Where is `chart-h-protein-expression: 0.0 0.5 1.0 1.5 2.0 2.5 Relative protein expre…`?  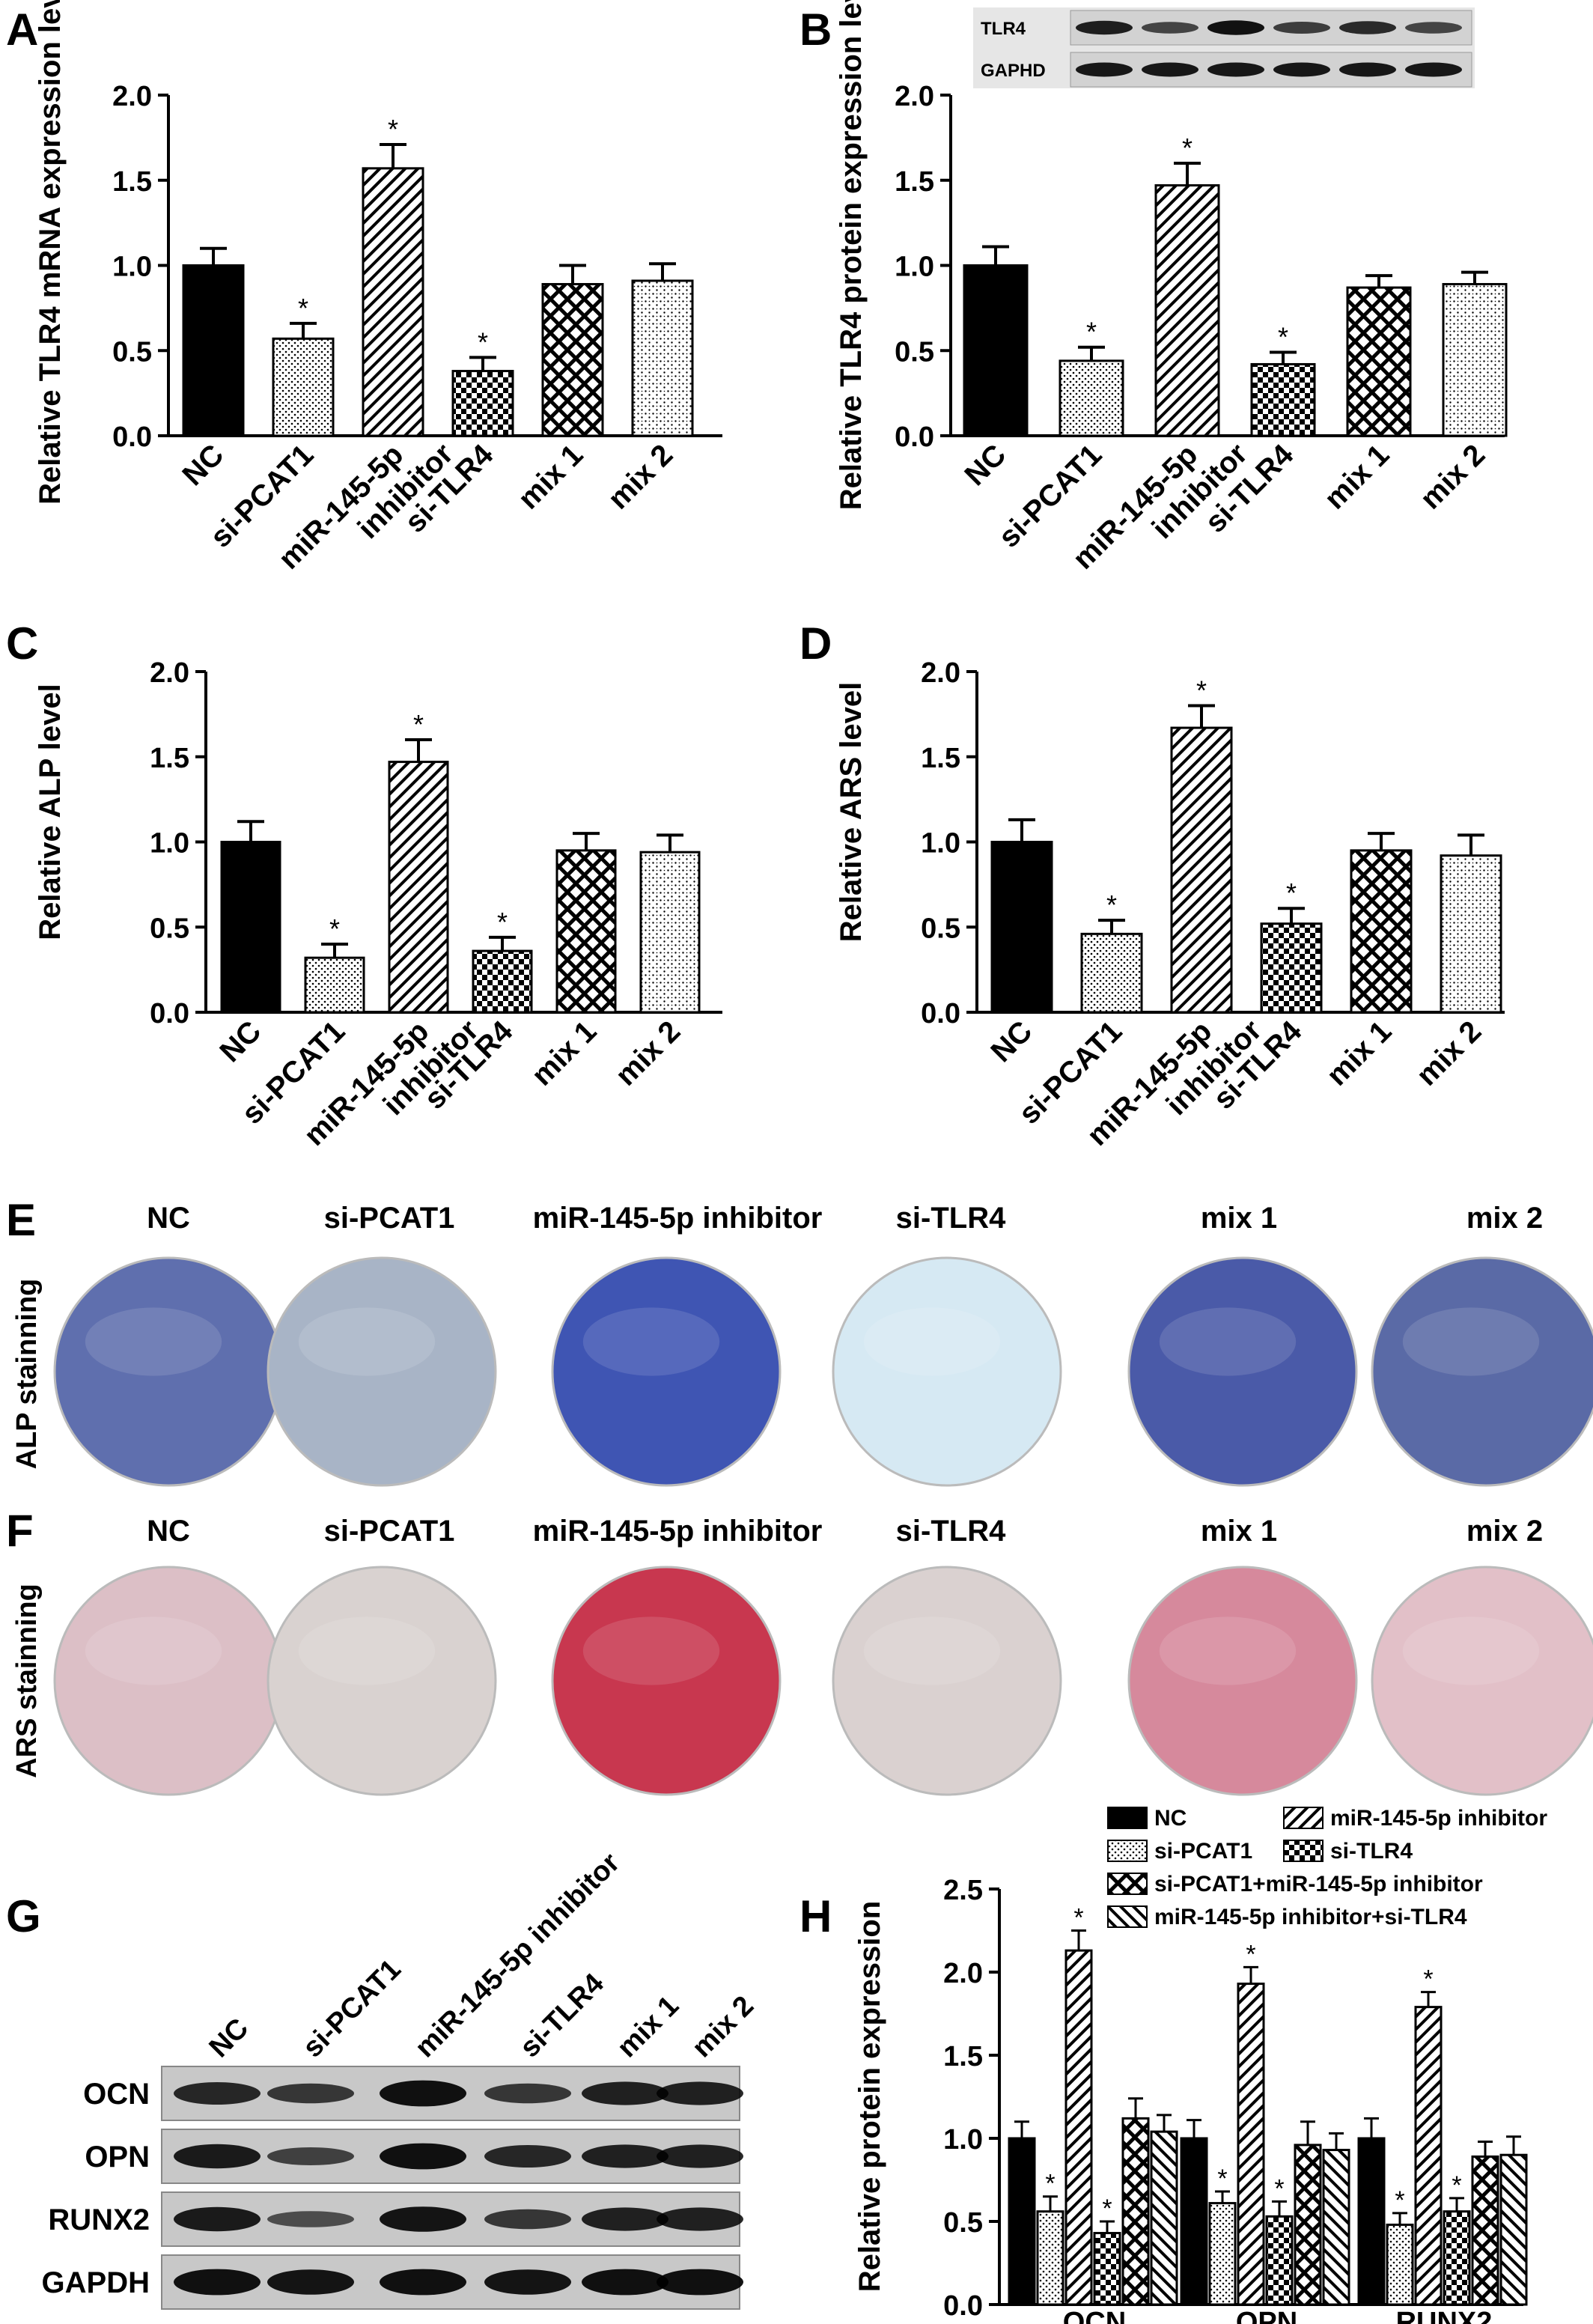
chart-h-protein-expression: 0.0 0.5 1.0 1.5 2.0 2.5 Relative protein expre… is located at coordinates (1200, 2065).